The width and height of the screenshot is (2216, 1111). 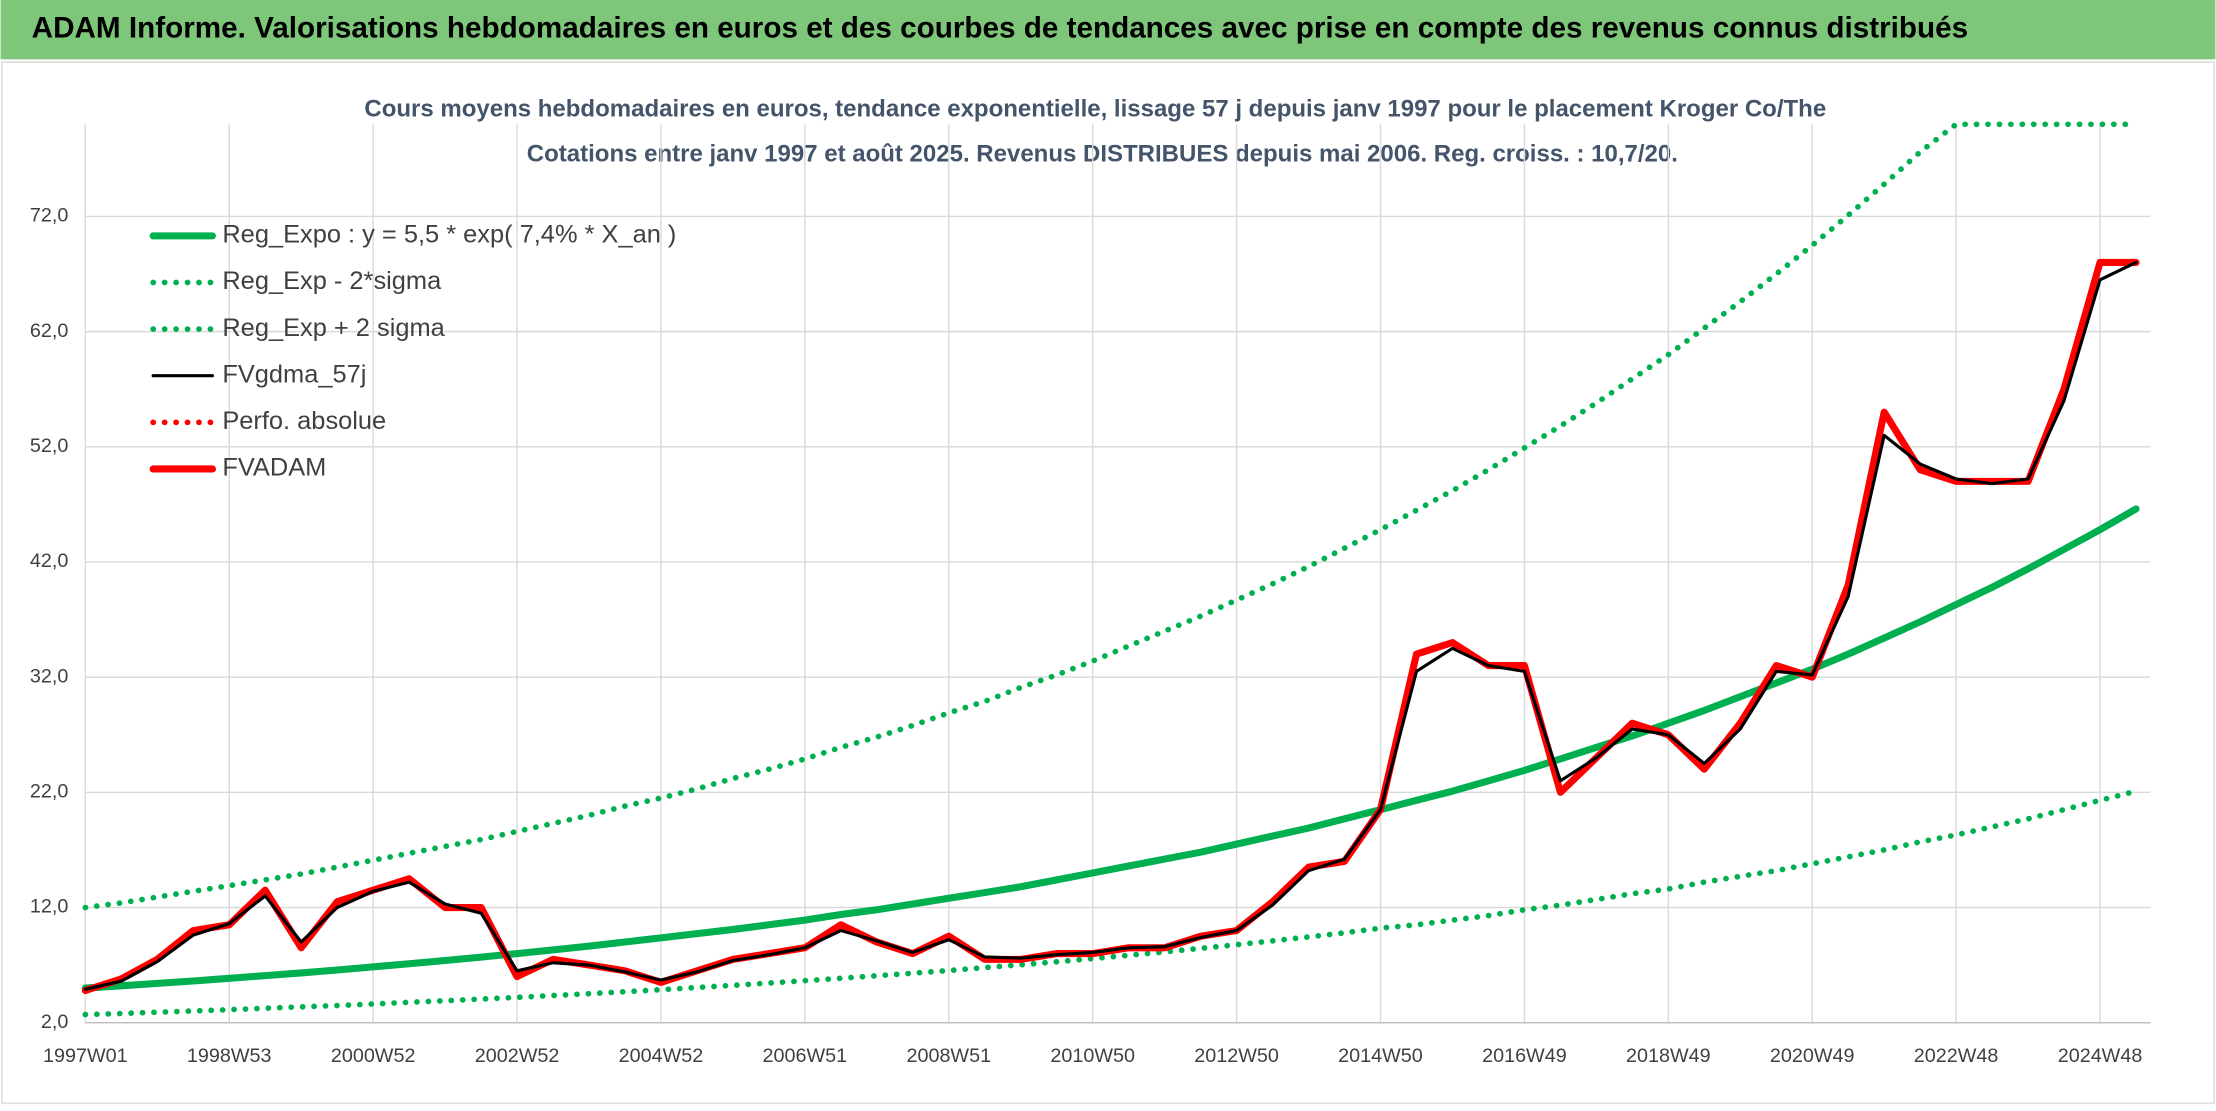 What do you see at coordinates (1812, 1056) in the screenshot?
I see `x-tick-label: 2020W49` at bounding box center [1812, 1056].